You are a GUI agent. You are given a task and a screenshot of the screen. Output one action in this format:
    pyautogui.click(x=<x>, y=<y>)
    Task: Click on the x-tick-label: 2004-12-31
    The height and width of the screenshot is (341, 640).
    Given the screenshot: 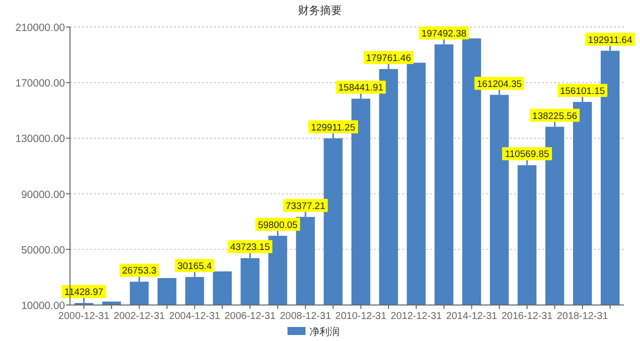 What is the action you would take?
    pyautogui.click(x=195, y=316)
    